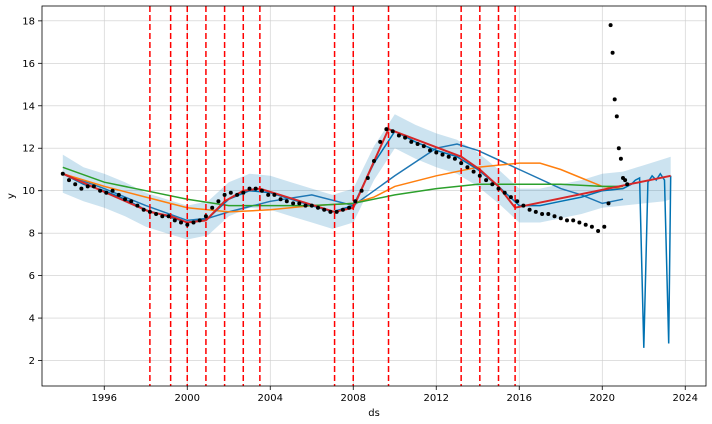 This screenshot has width=712, height=424. Describe the element at coordinates (28, 191) in the screenshot. I see `y-tick-label: 10` at that location.